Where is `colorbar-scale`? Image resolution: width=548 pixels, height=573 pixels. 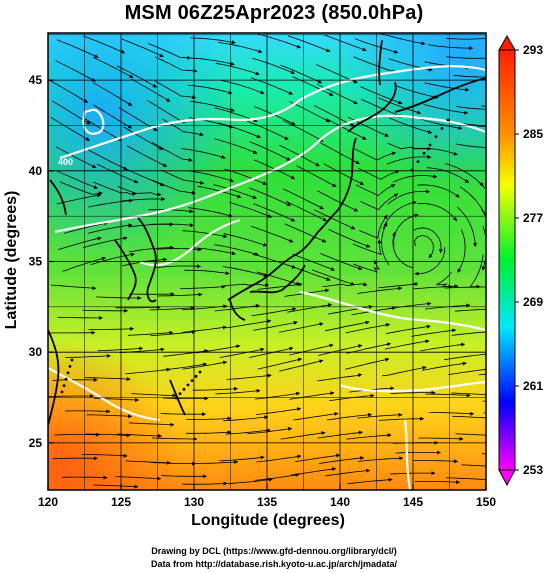
colorbar-scale is located at coordinates (507, 260).